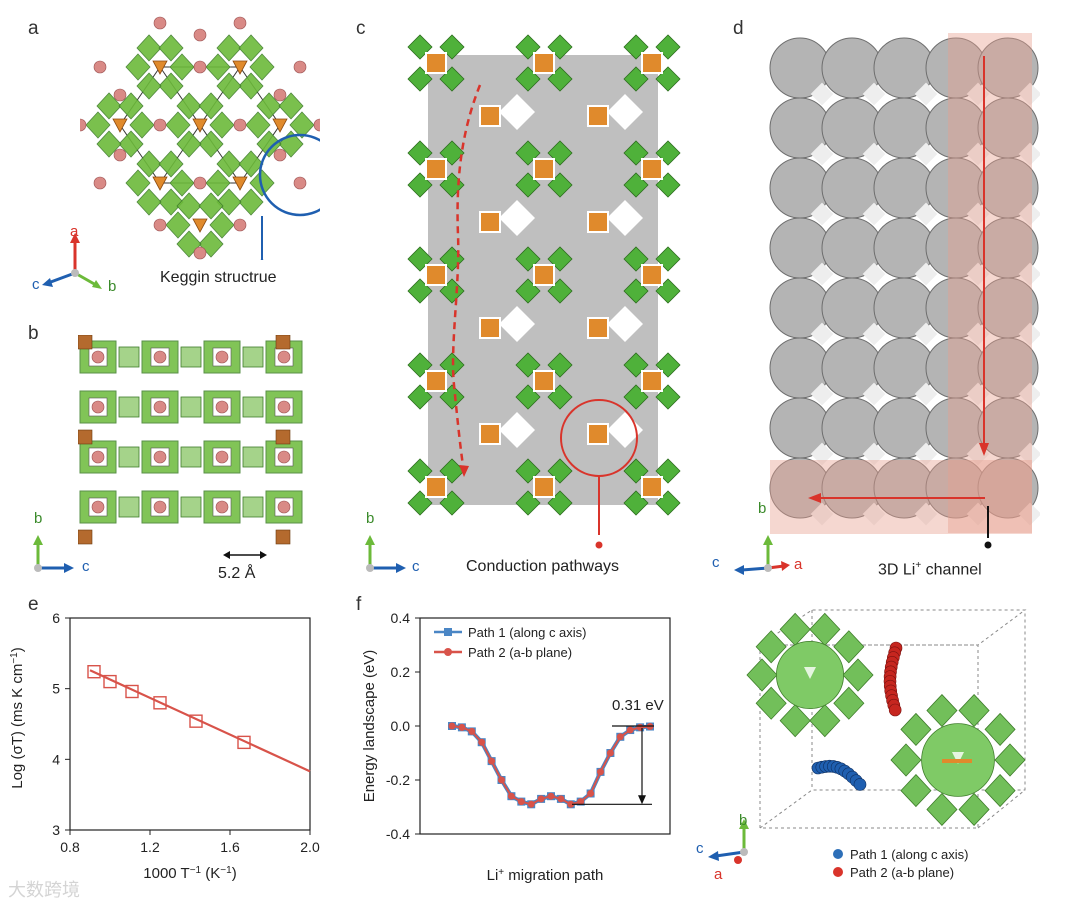 This screenshot has width=1080, height=909. What do you see at coordinates (359, 604) in the screenshot?
I see `panel-label-f: f` at bounding box center [359, 604].